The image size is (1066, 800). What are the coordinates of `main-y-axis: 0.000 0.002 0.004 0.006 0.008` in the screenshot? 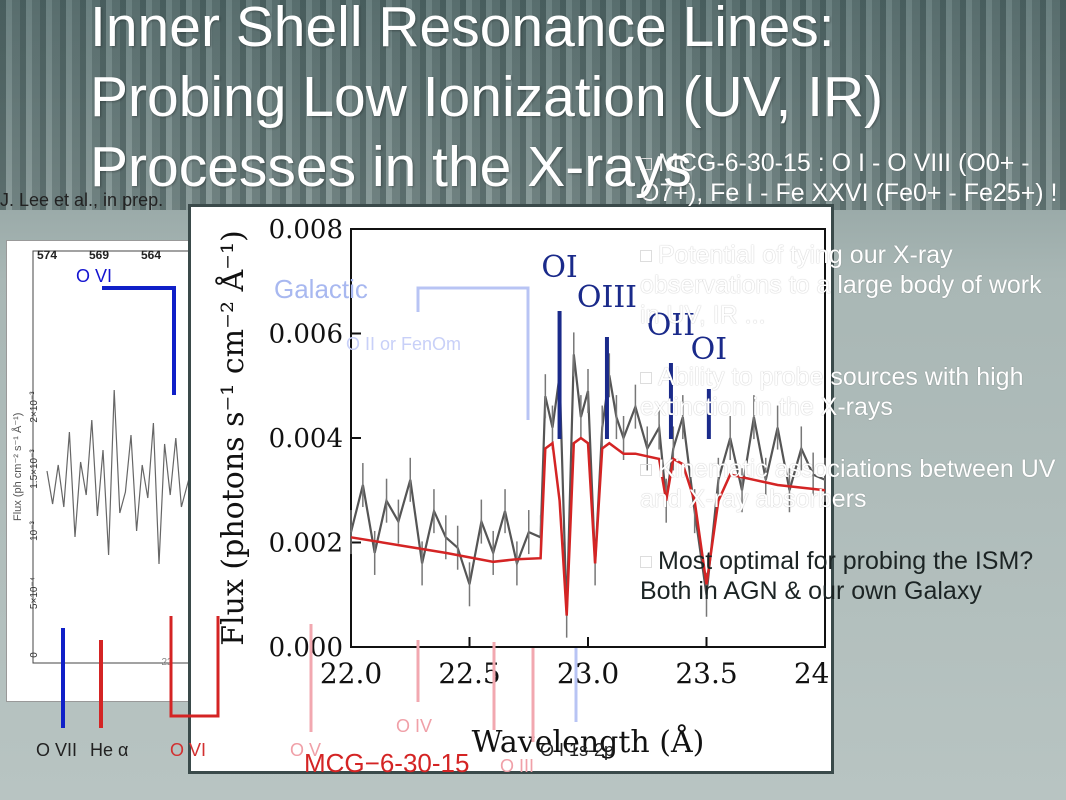 It's located at (315, 439).